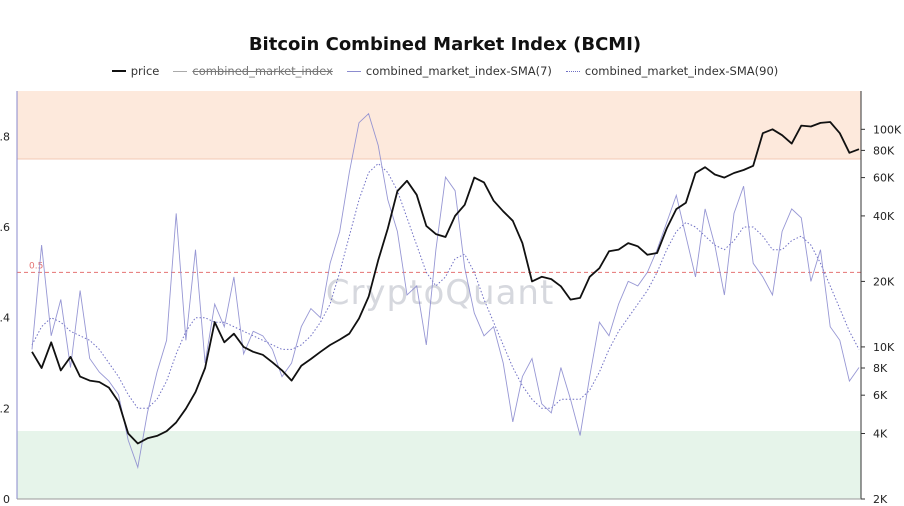  I want to click on legend-item-sma90: combined_market_index-SMA(90), so click(672, 71).